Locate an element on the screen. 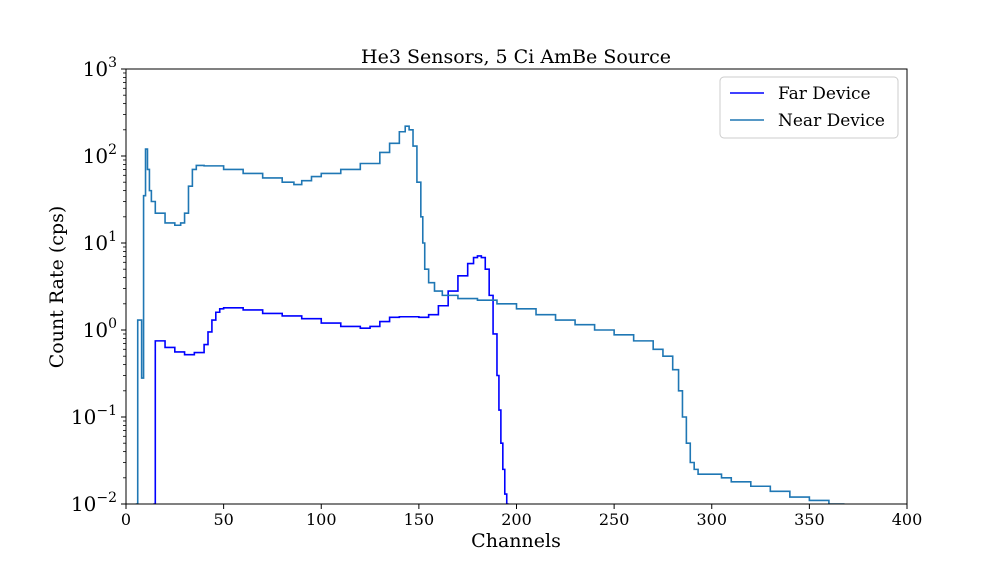  chart-title: He3 Sensors, 5 Ci AmBe Source is located at coordinates (516, 57).